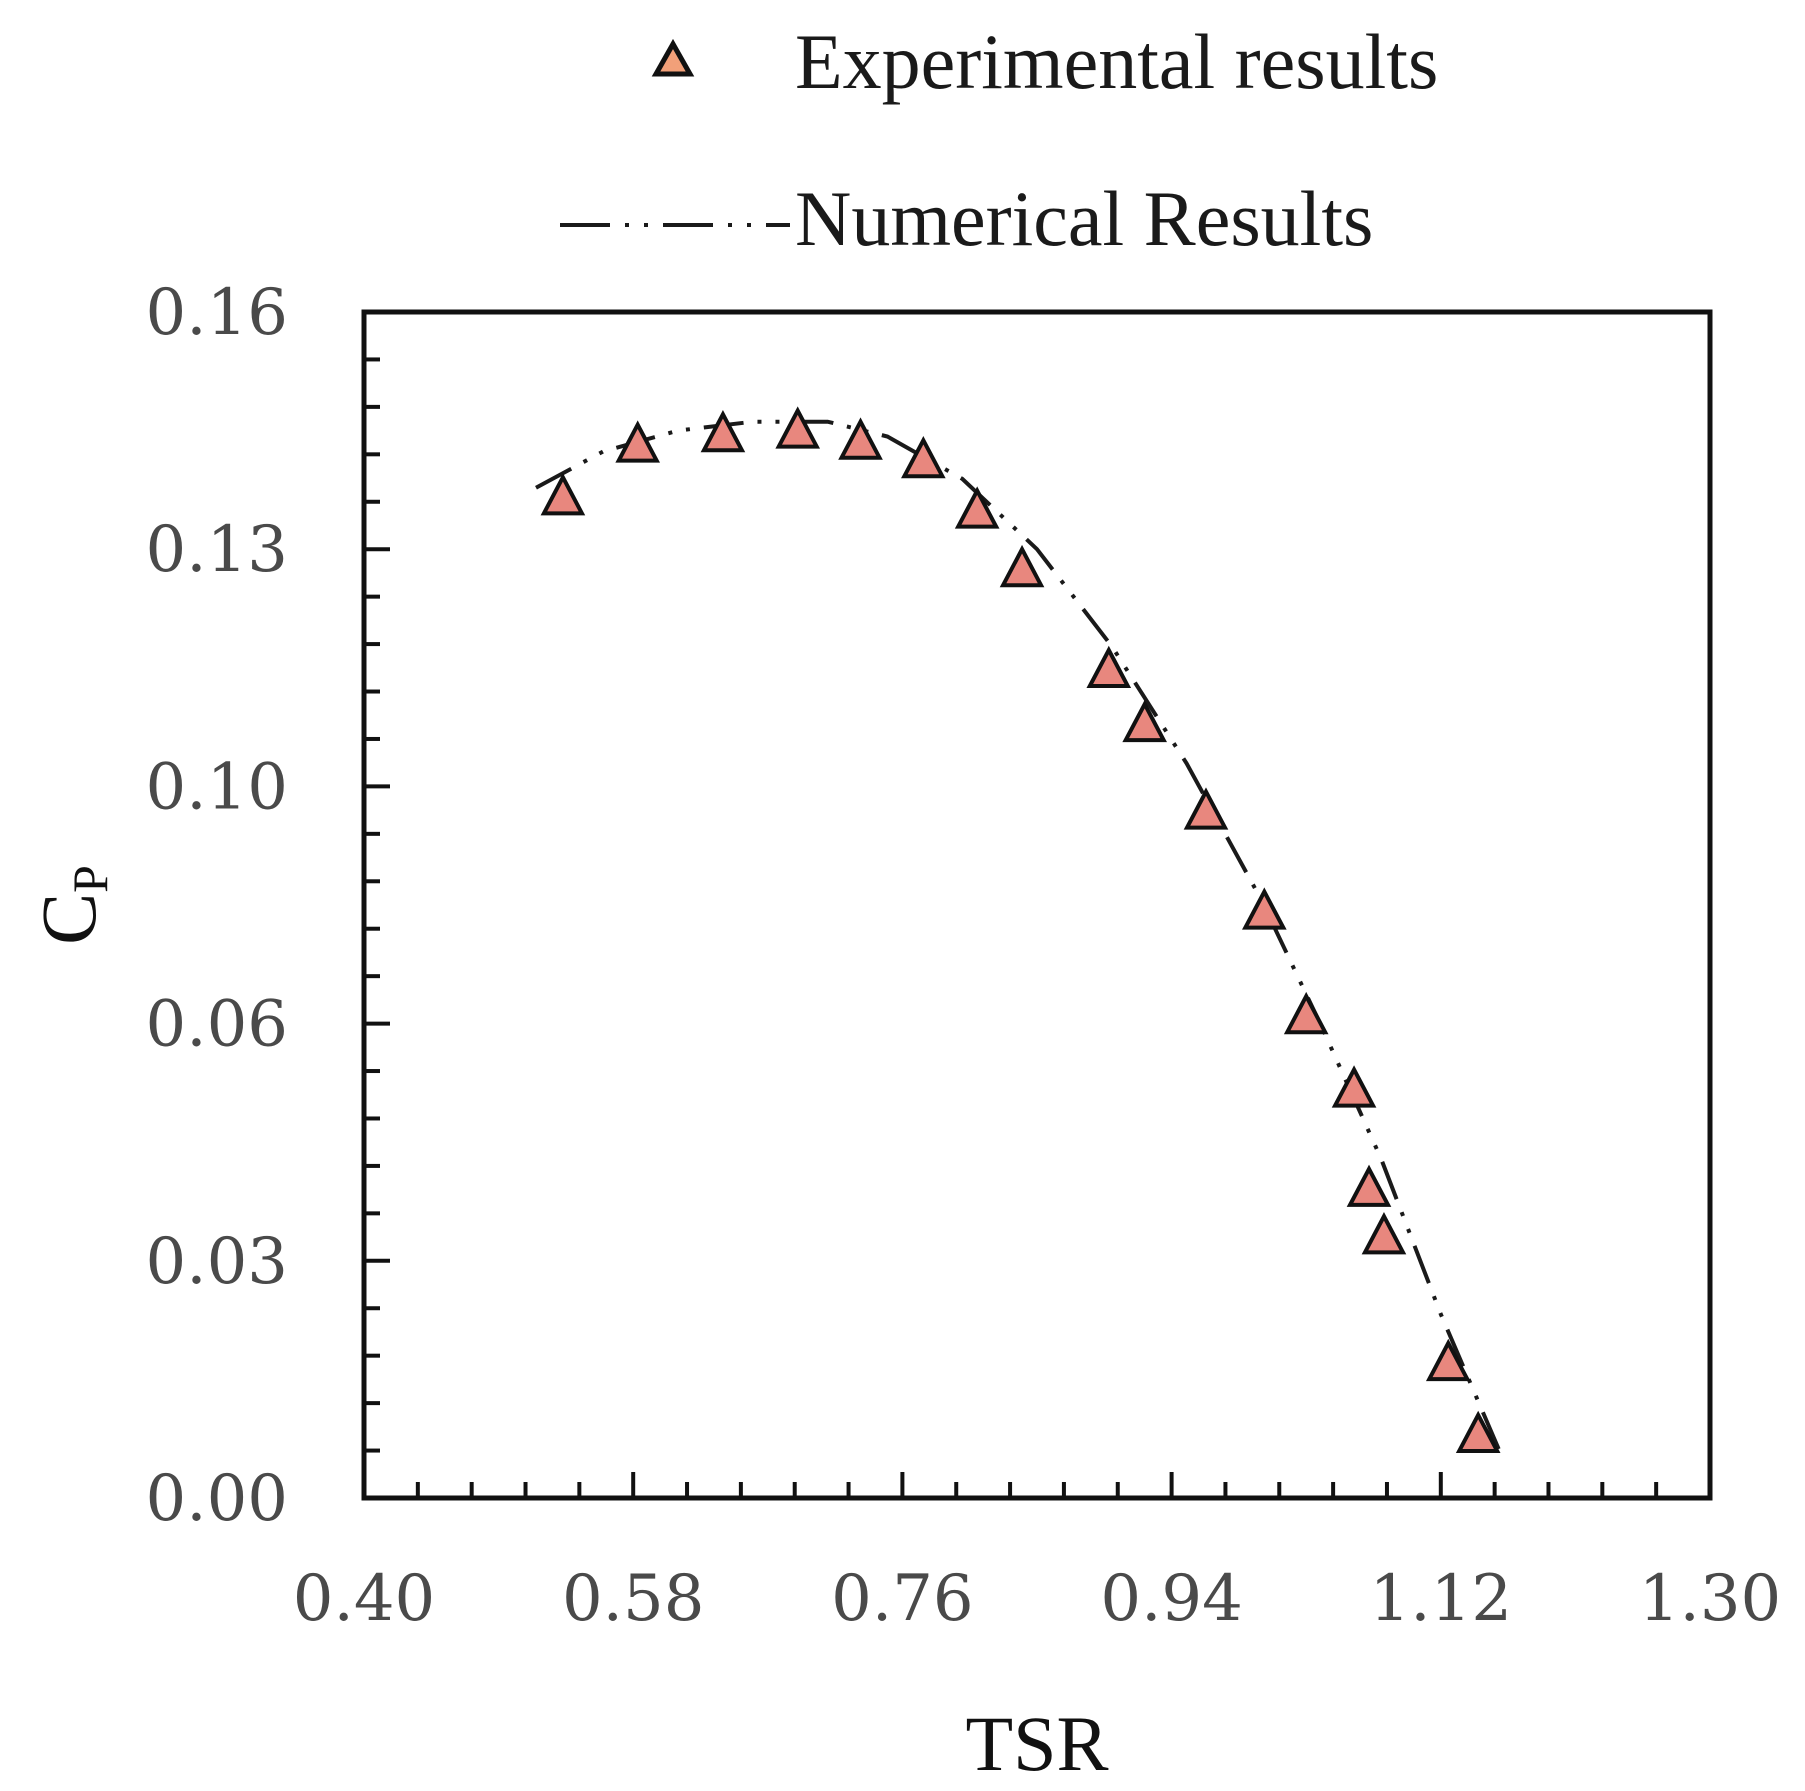  I want to click on legend-label-numerical: Numerical Results, so click(1084, 218).